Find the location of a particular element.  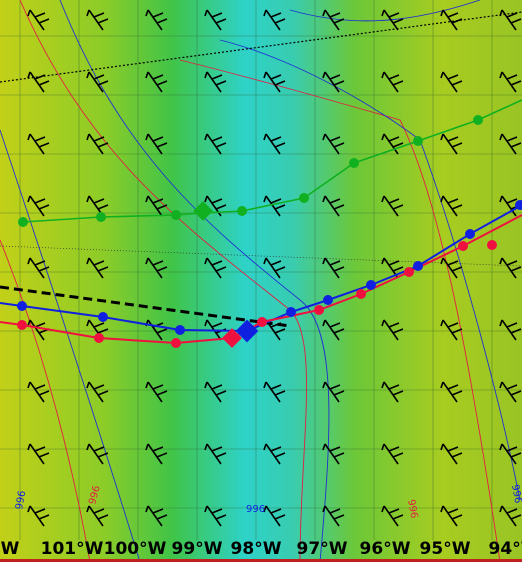

longitude-label: 99°W is located at coordinates (197, 549).